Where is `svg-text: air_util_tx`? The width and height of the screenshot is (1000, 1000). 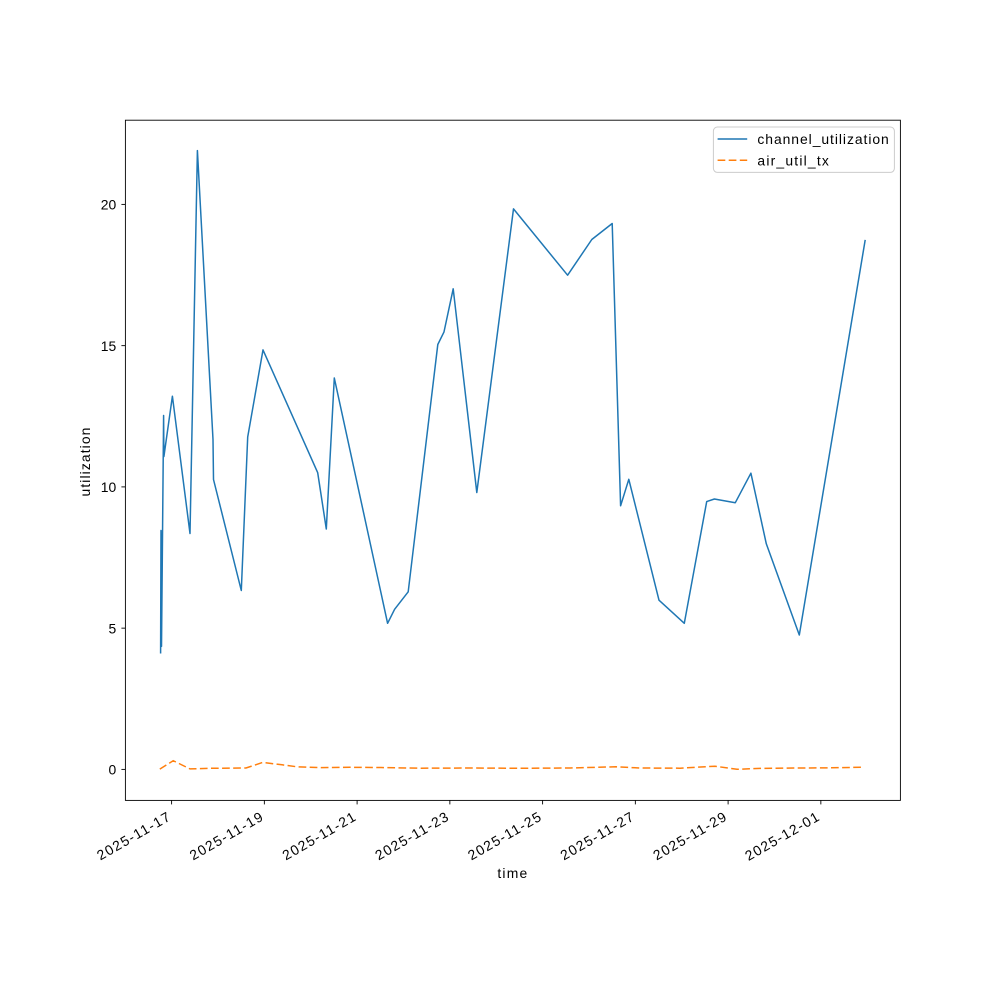
svg-text: air_util_tx is located at coordinates (793, 160).